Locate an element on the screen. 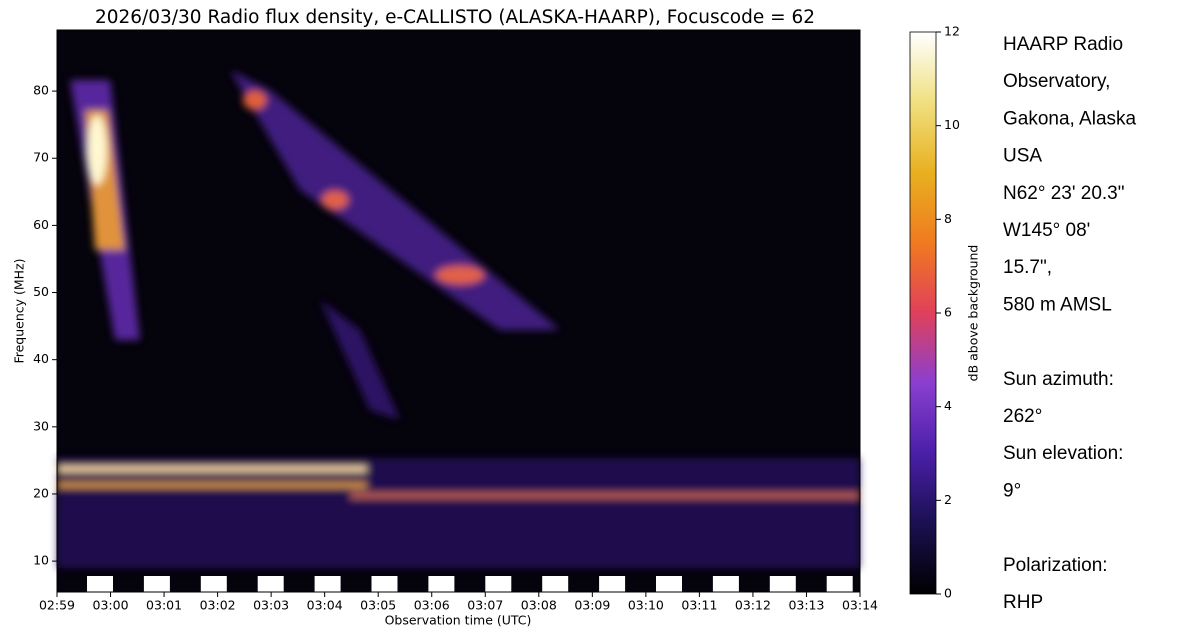 Image resolution: width=1178 pixels, height=631 pixels. side-panel-text: RHP is located at coordinates (1023, 602).